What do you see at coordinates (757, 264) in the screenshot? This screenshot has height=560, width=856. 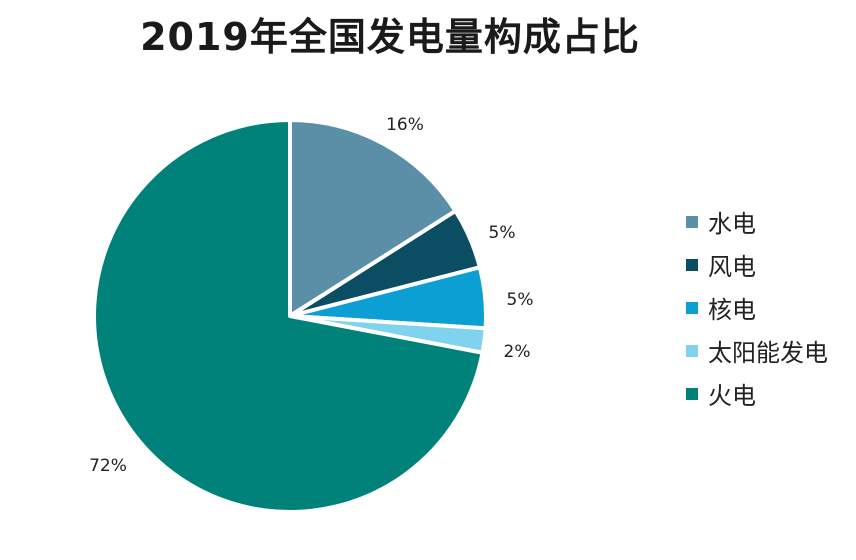 I see `legend-item-2: 风电` at bounding box center [757, 264].